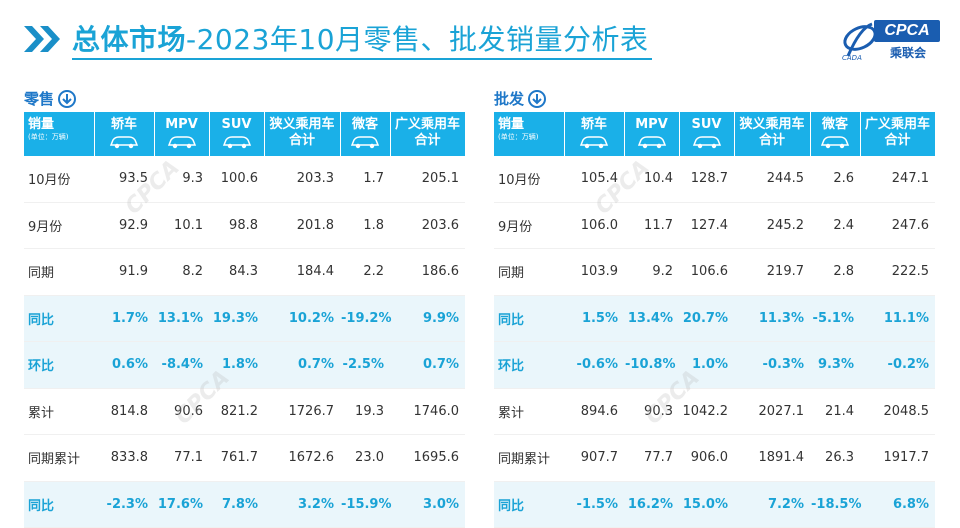  I want to click on table-cell: 11.3%, so click(772, 318).